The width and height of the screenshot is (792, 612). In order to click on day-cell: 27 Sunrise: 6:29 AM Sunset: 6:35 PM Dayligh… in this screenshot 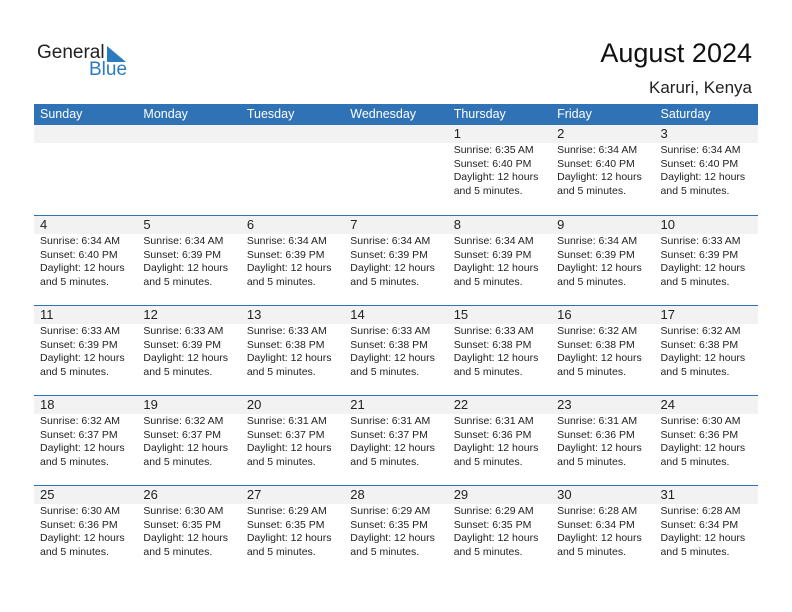, I will do `click(292, 530)`.